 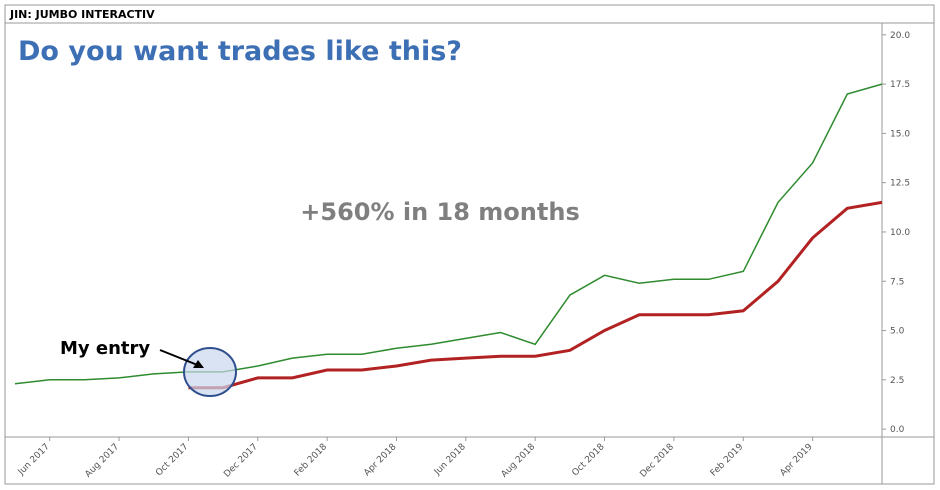 What do you see at coordinates (82, 14) in the screenshot?
I see `chart-title: JIN: JUMBO INTERACTIV` at bounding box center [82, 14].